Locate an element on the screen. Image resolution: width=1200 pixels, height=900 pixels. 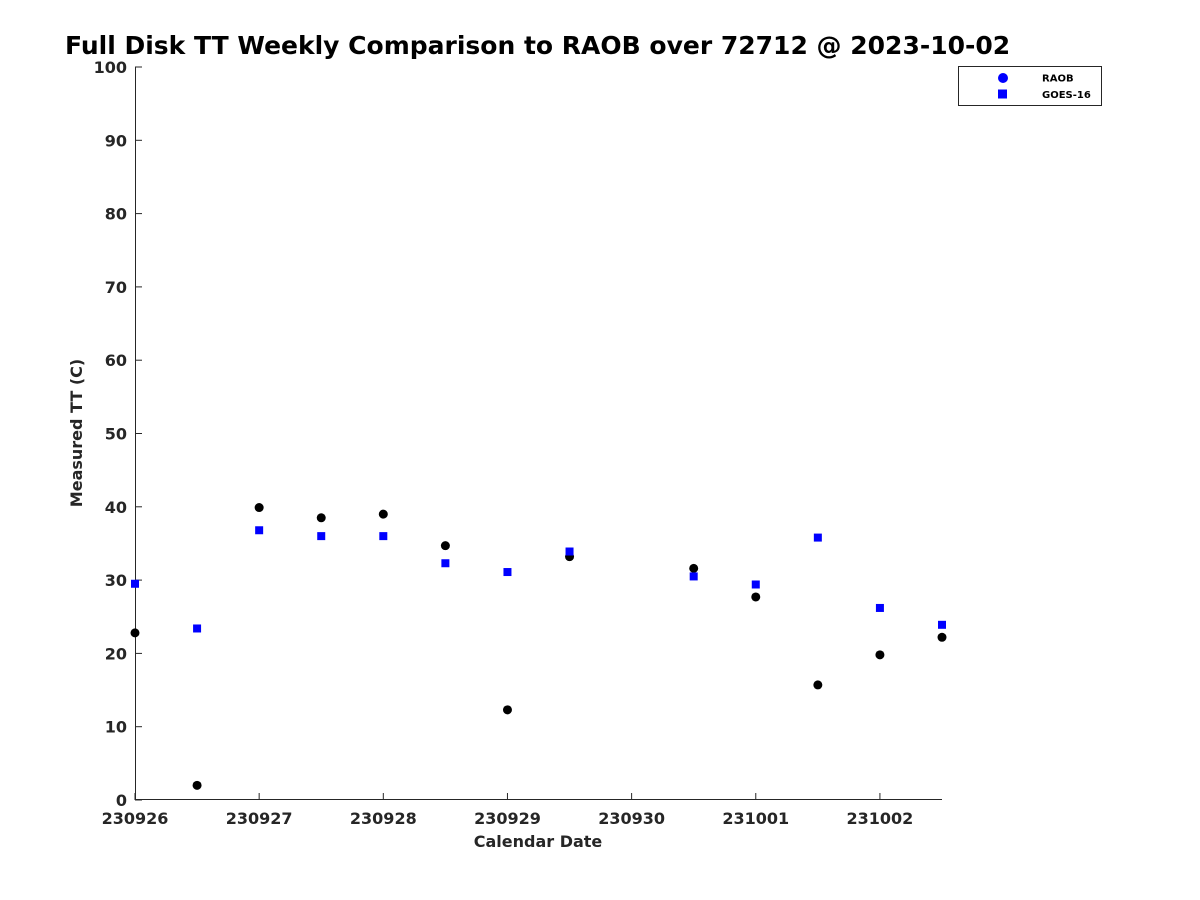
y-tick-label: 90 is located at coordinates (116, 140).